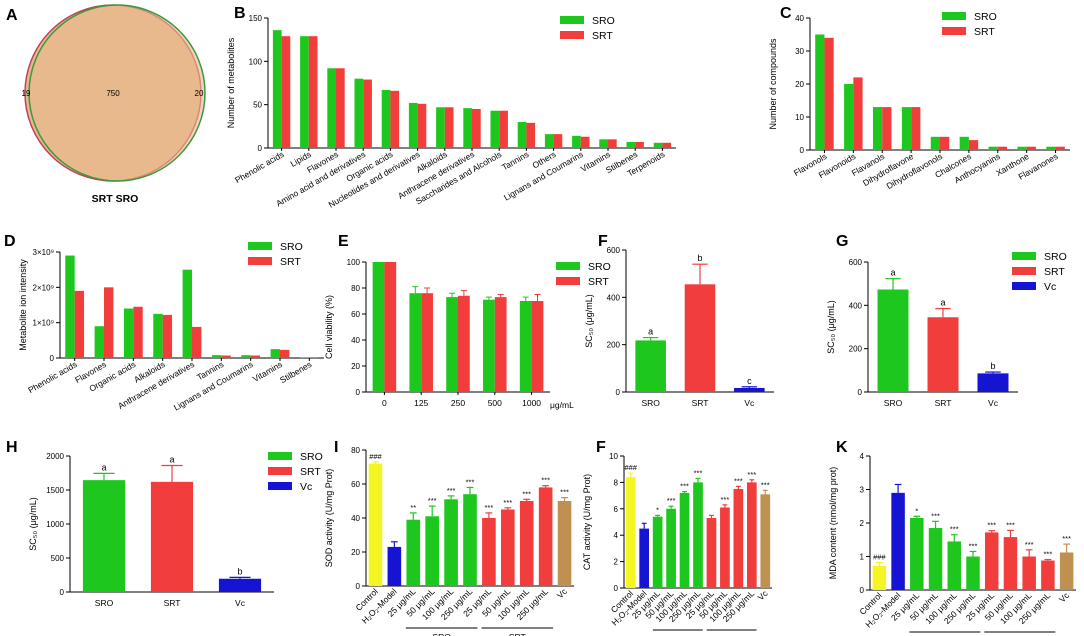  I want to click on panel-b-y-tick-label: 150, so click(256, 18).